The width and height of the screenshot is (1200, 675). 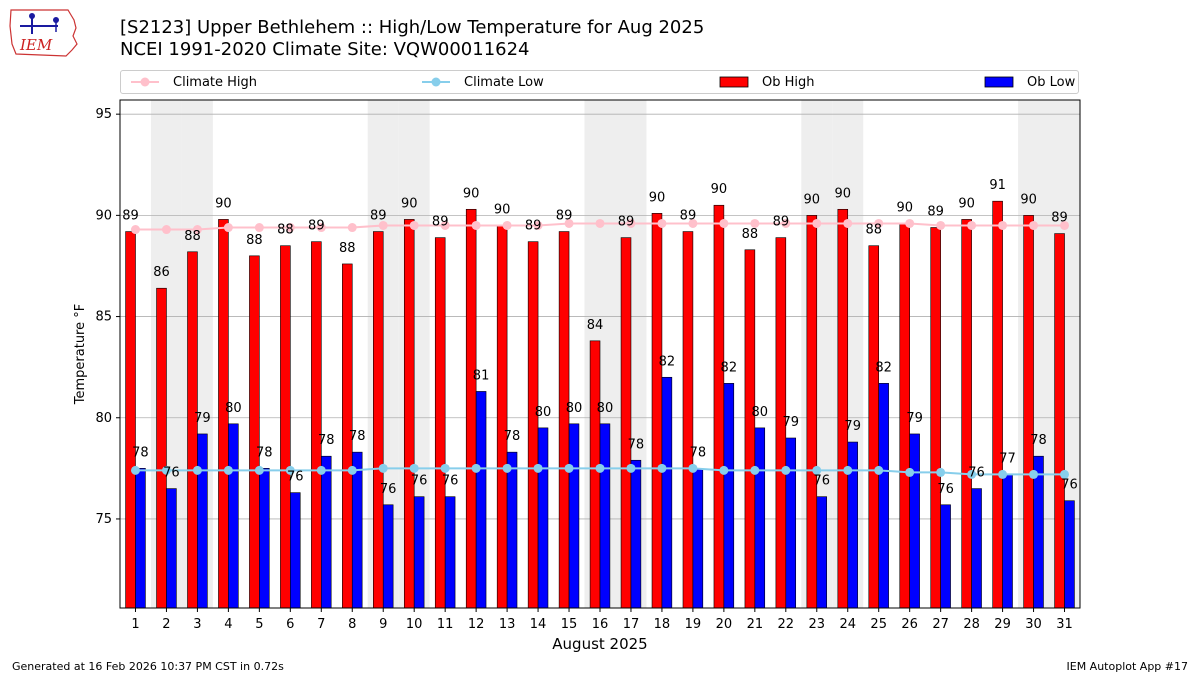 What do you see at coordinates (760, 412) in the screenshot?
I see `ob-low-label-21: 80` at bounding box center [760, 412].